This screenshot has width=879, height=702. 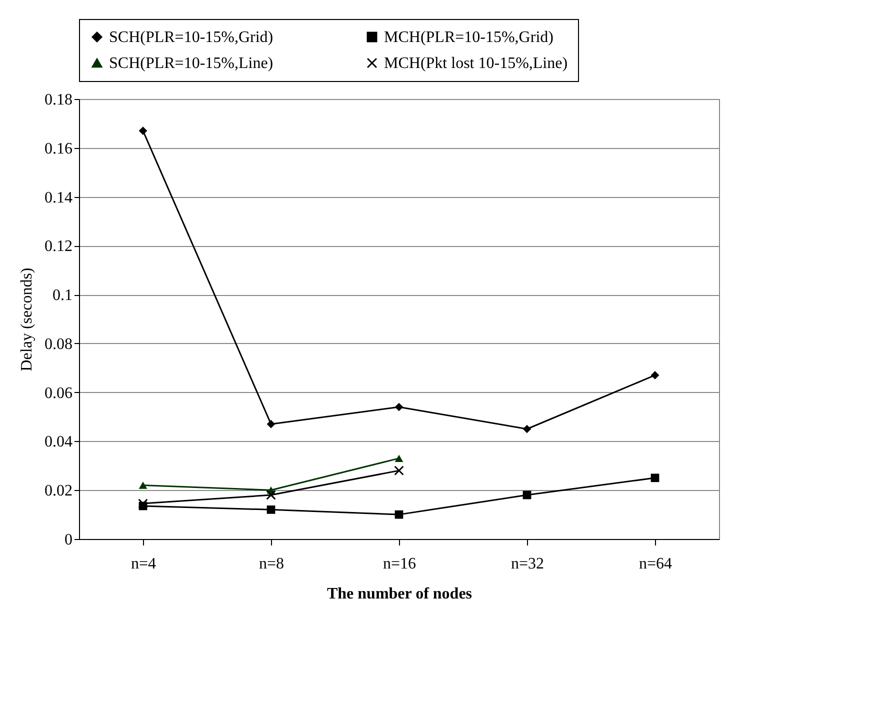 What do you see at coordinates (58, 344) in the screenshot?
I see `y-tick-label: 0.08` at bounding box center [58, 344].